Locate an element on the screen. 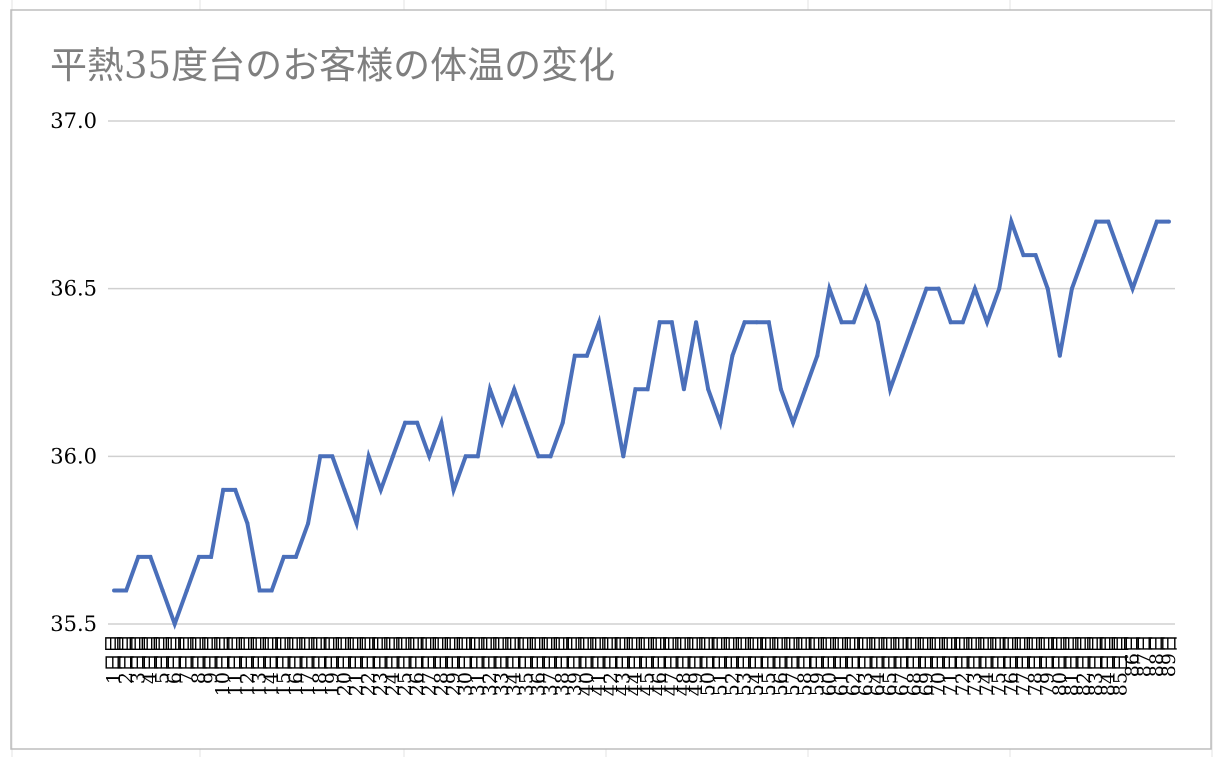 The height and width of the screenshot is (757, 1216). x-tick-label: 9日目 is located at coordinates (211, 659).